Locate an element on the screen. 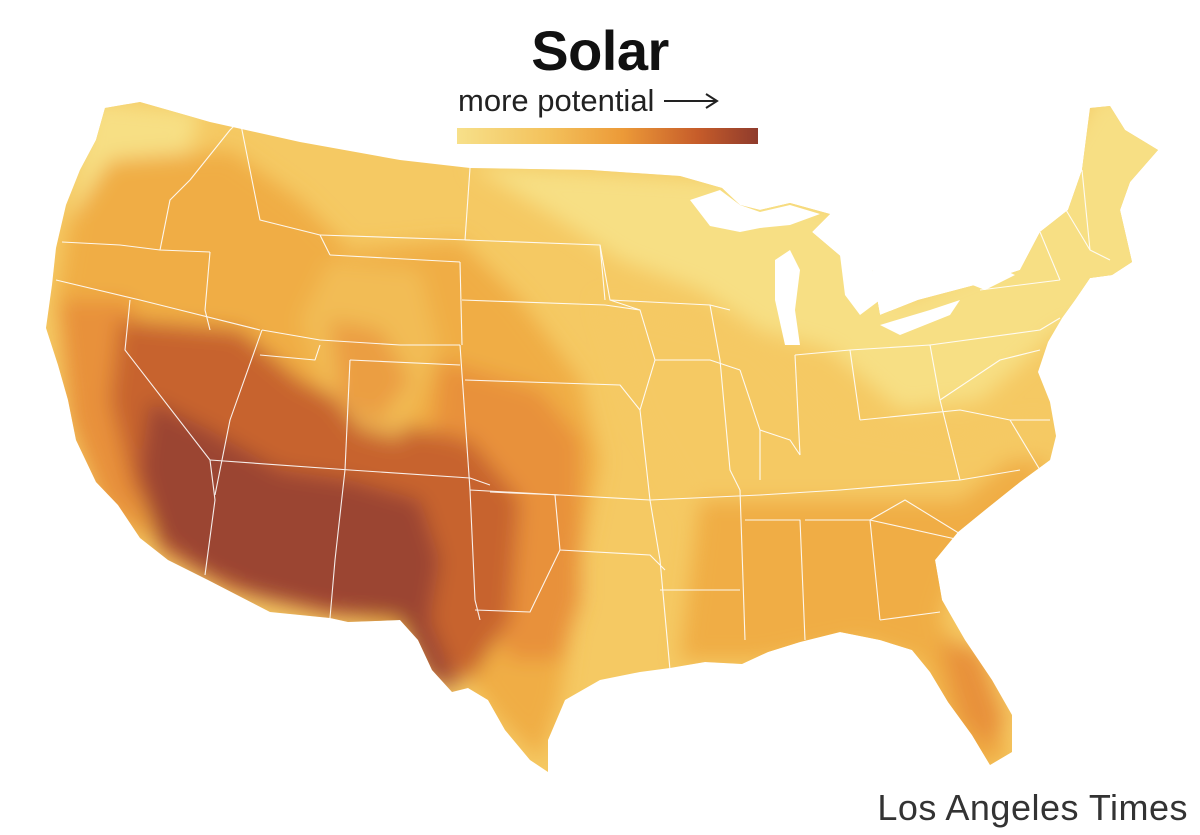  right-arrow-icon is located at coordinates (691, 101).